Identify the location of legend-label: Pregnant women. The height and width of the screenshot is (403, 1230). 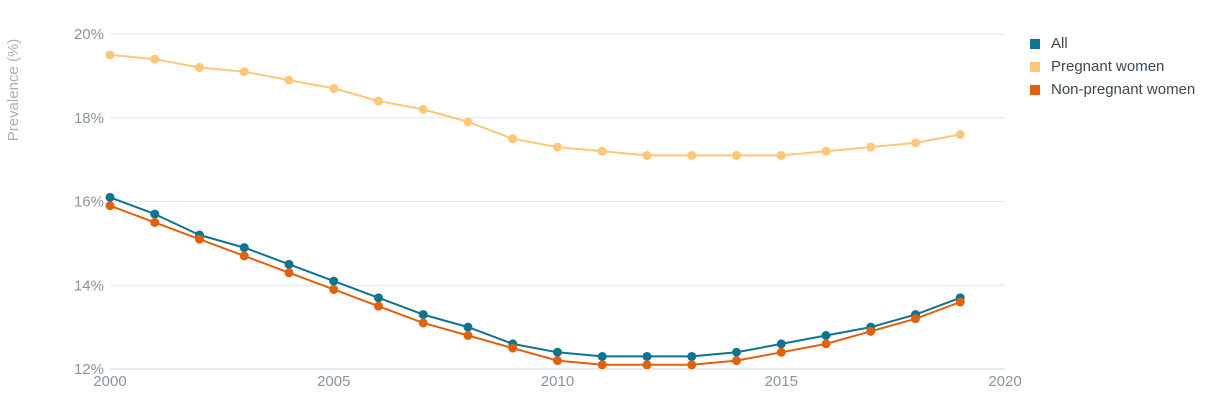
(1108, 66).